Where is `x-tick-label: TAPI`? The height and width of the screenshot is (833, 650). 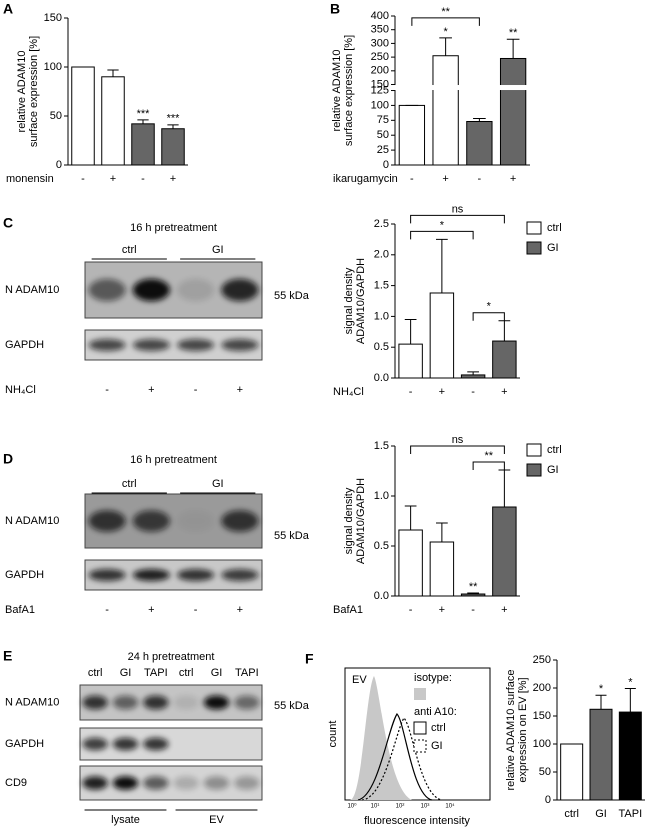
x-tick-label: TAPI is located at coordinates (631, 814).